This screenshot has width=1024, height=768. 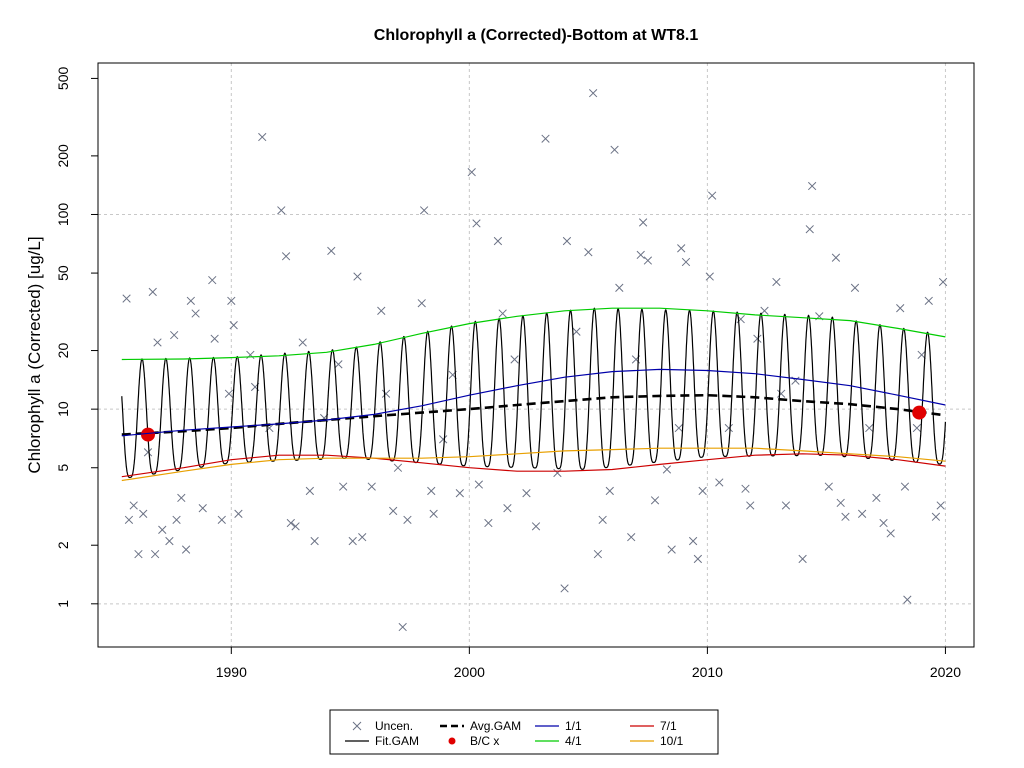 What do you see at coordinates (495, 726) in the screenshot?
I see `legend-label: Avg.GAM` at bounding box center [495, 726].